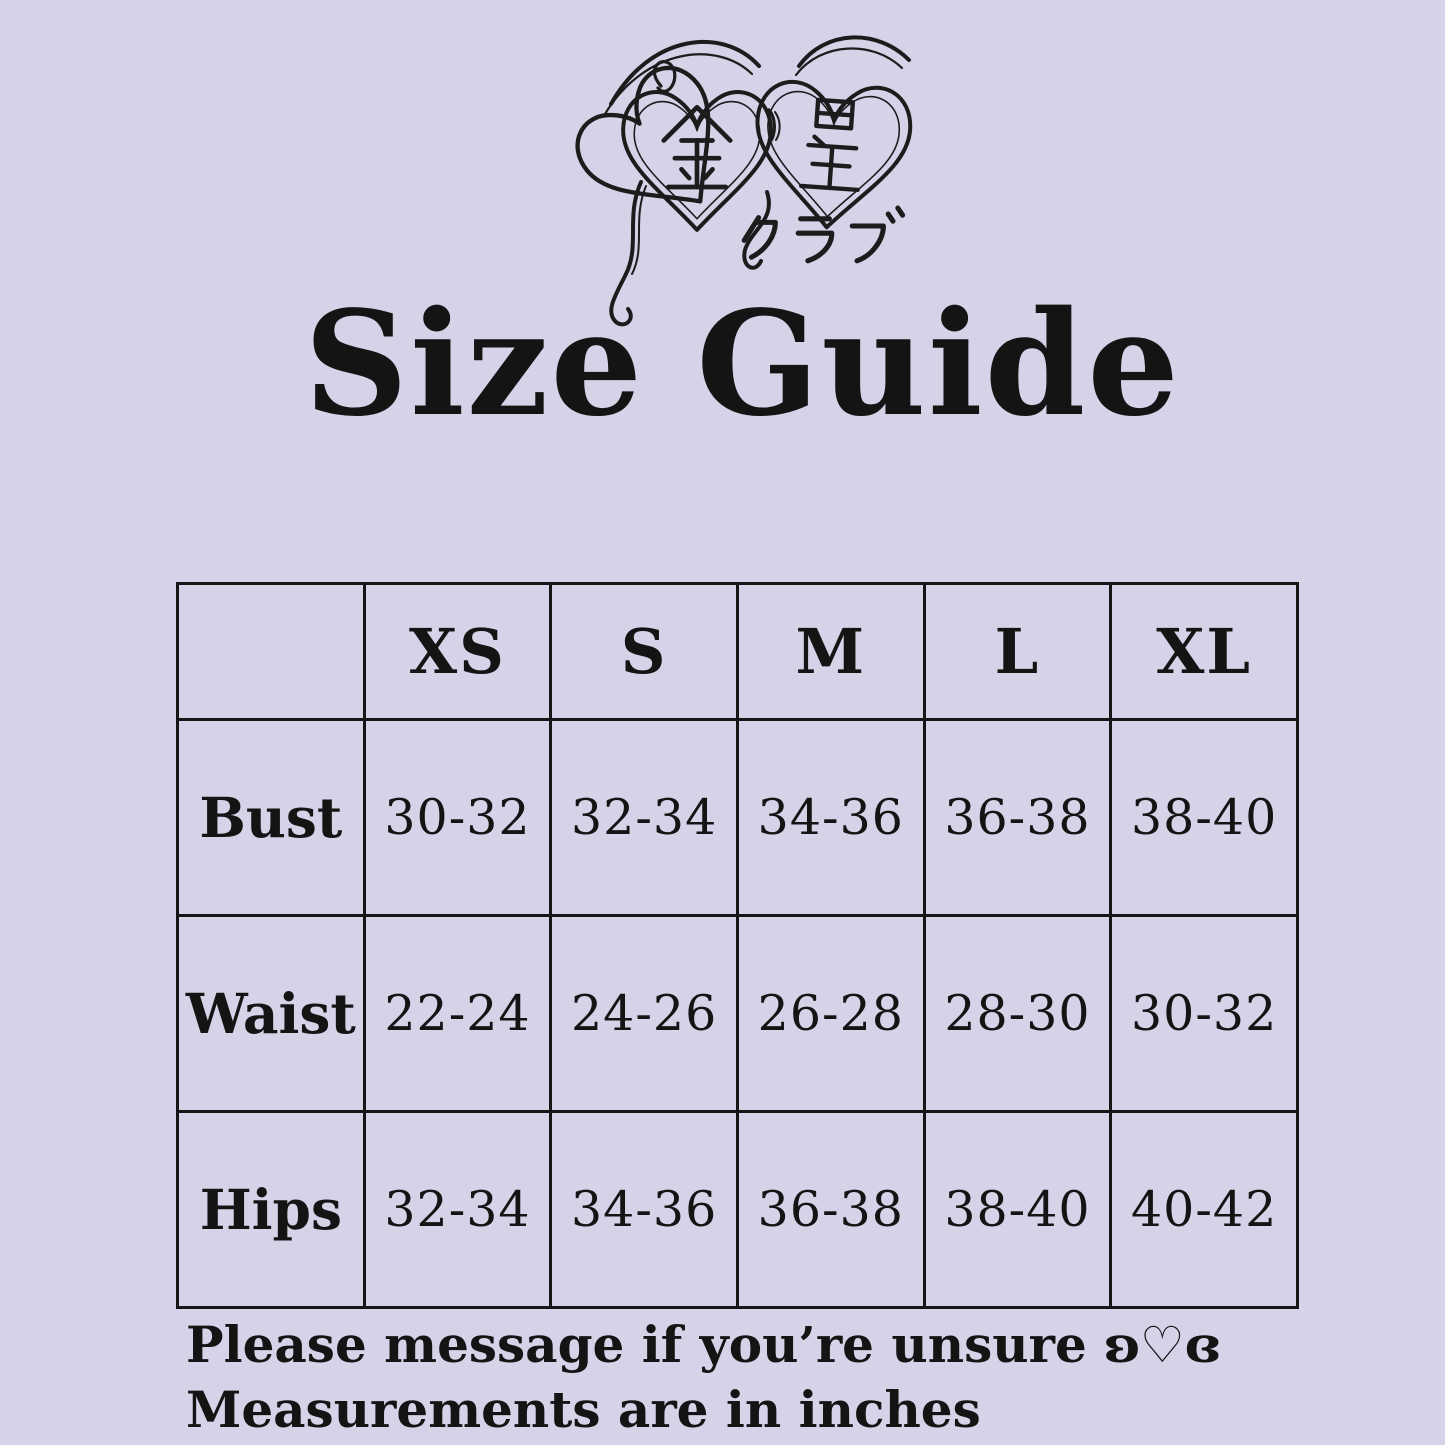 This screenshot has width=1445, height=1445. What do you see at coordinates (1017, 1013) in the screenshot?
I see `waist-l-value: 28-30` at bounding box center [1017, 1013].